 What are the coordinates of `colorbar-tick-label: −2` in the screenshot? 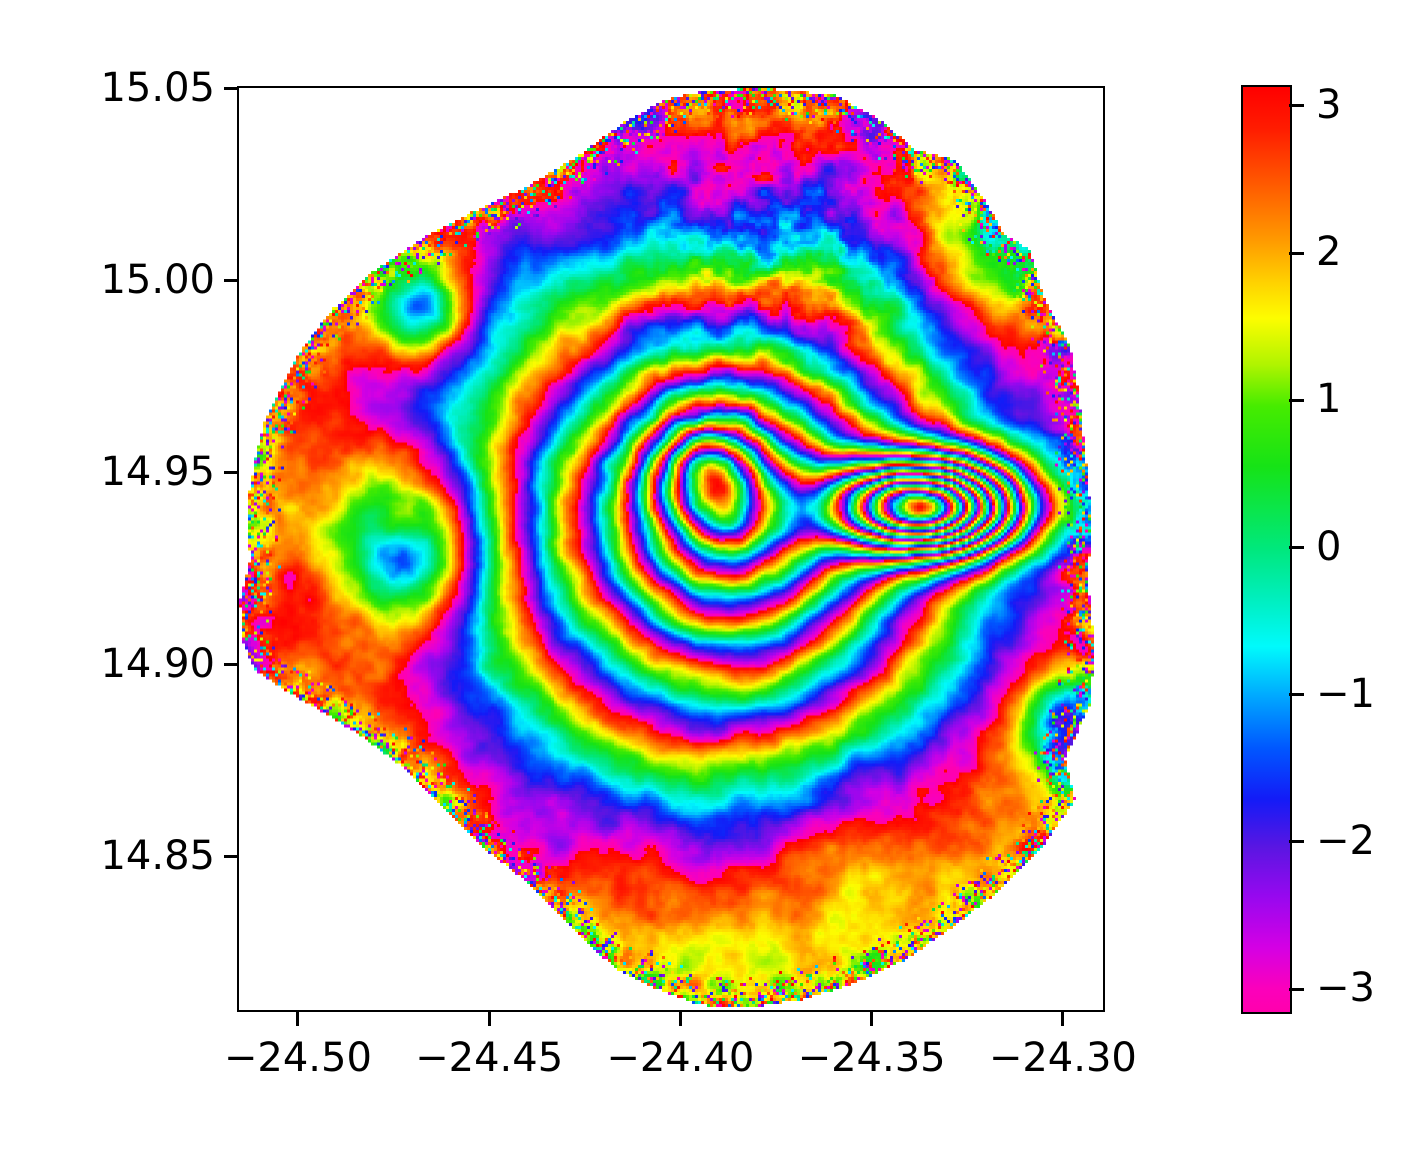 It's located at (1345, 840).